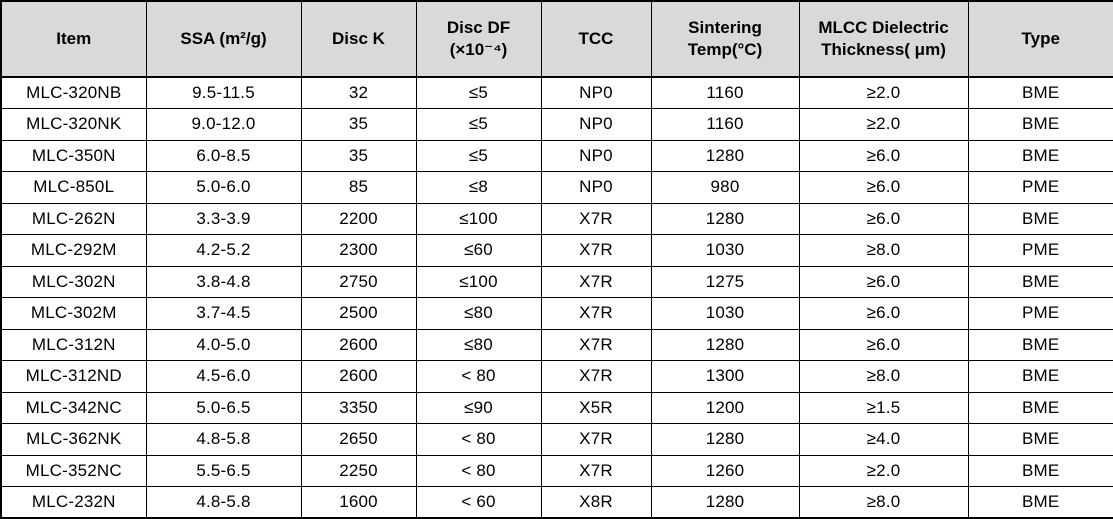  Describe the element at coordinates (725, 39) in the screenshot. I see `column-header-5: Sintering Temp(°C)` at that location.